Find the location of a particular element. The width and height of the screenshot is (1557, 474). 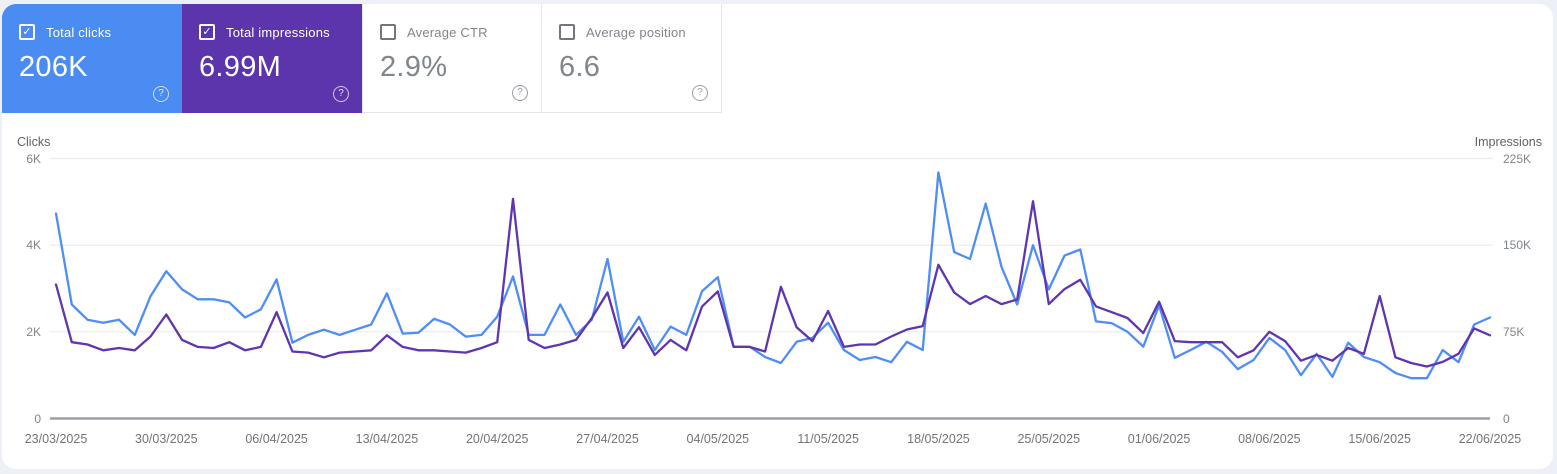

card-label: Total clicks is located at coordinates (79, 32).